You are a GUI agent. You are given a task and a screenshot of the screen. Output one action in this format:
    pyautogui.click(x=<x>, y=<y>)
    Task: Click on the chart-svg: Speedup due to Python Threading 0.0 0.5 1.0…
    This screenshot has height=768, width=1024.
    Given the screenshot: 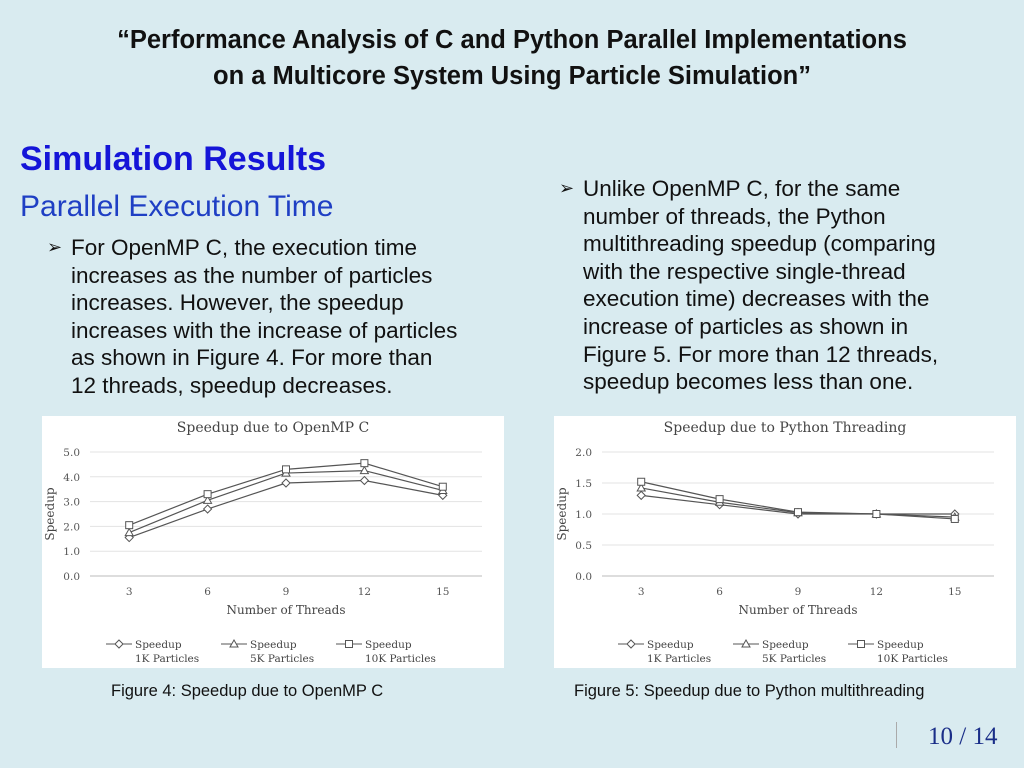 What is the action you would take?
    pyautogui.click(x=774, y=542)
    